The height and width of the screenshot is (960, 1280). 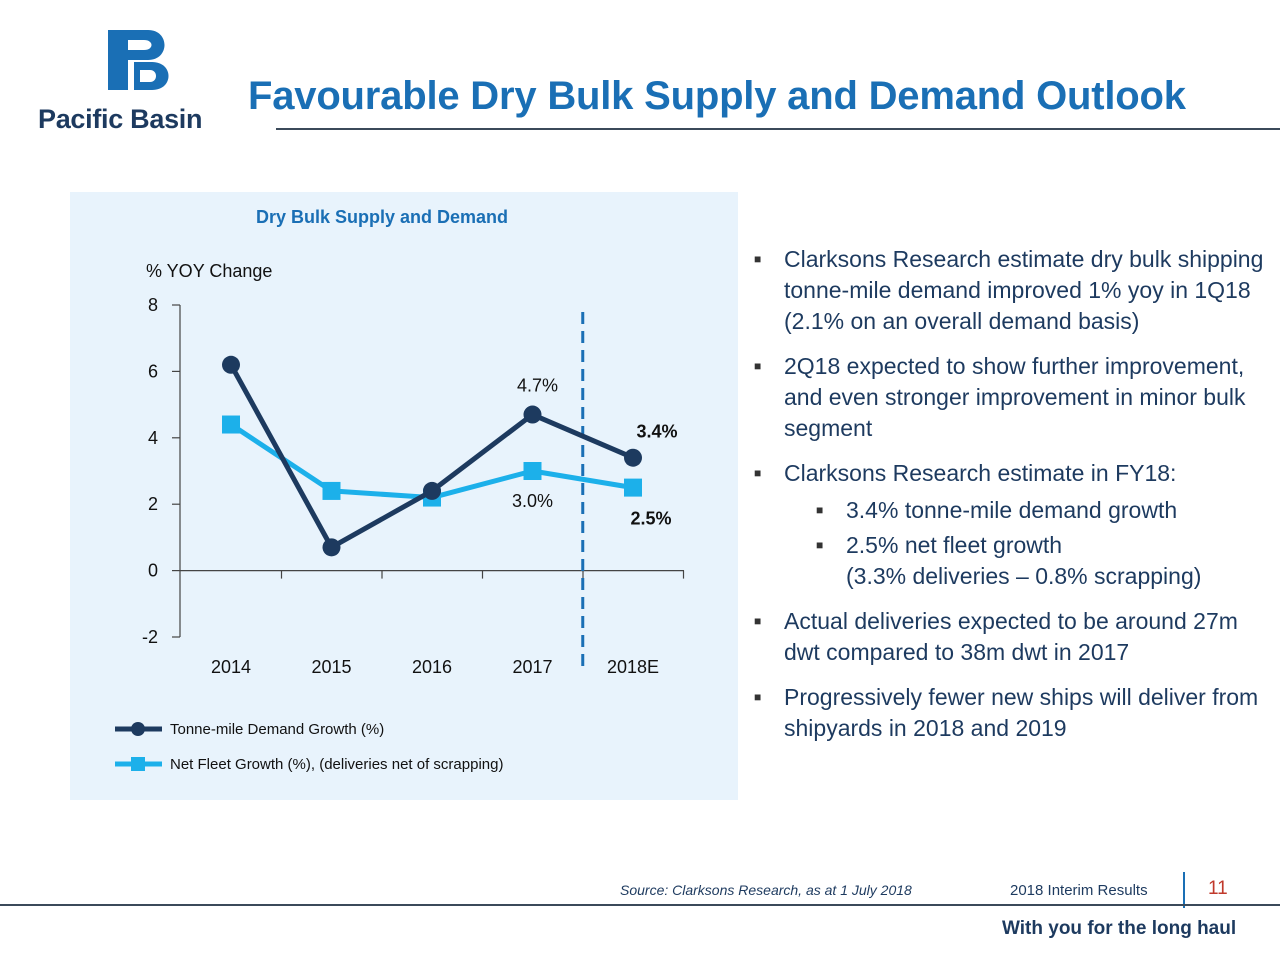 I want to click on legend-label: Tonne-mile Demand Growth (%), so click(x=277, y=729).